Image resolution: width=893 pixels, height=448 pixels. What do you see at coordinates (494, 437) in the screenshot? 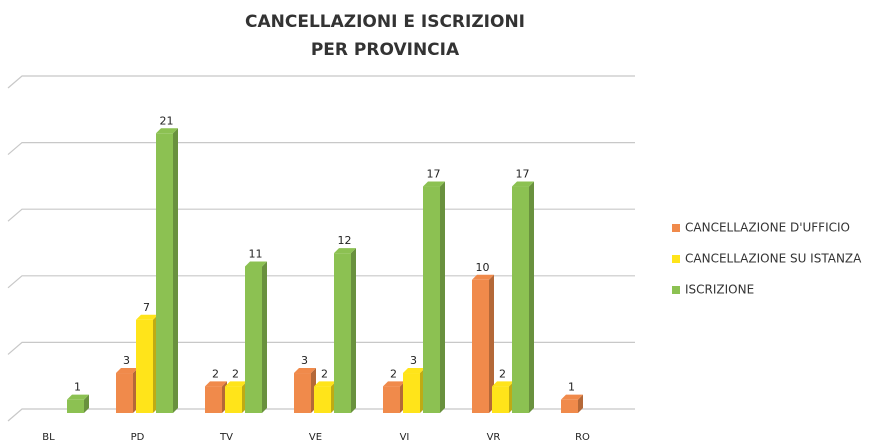
I see `x-tick-label: VR` at bounding box center [494, 437].